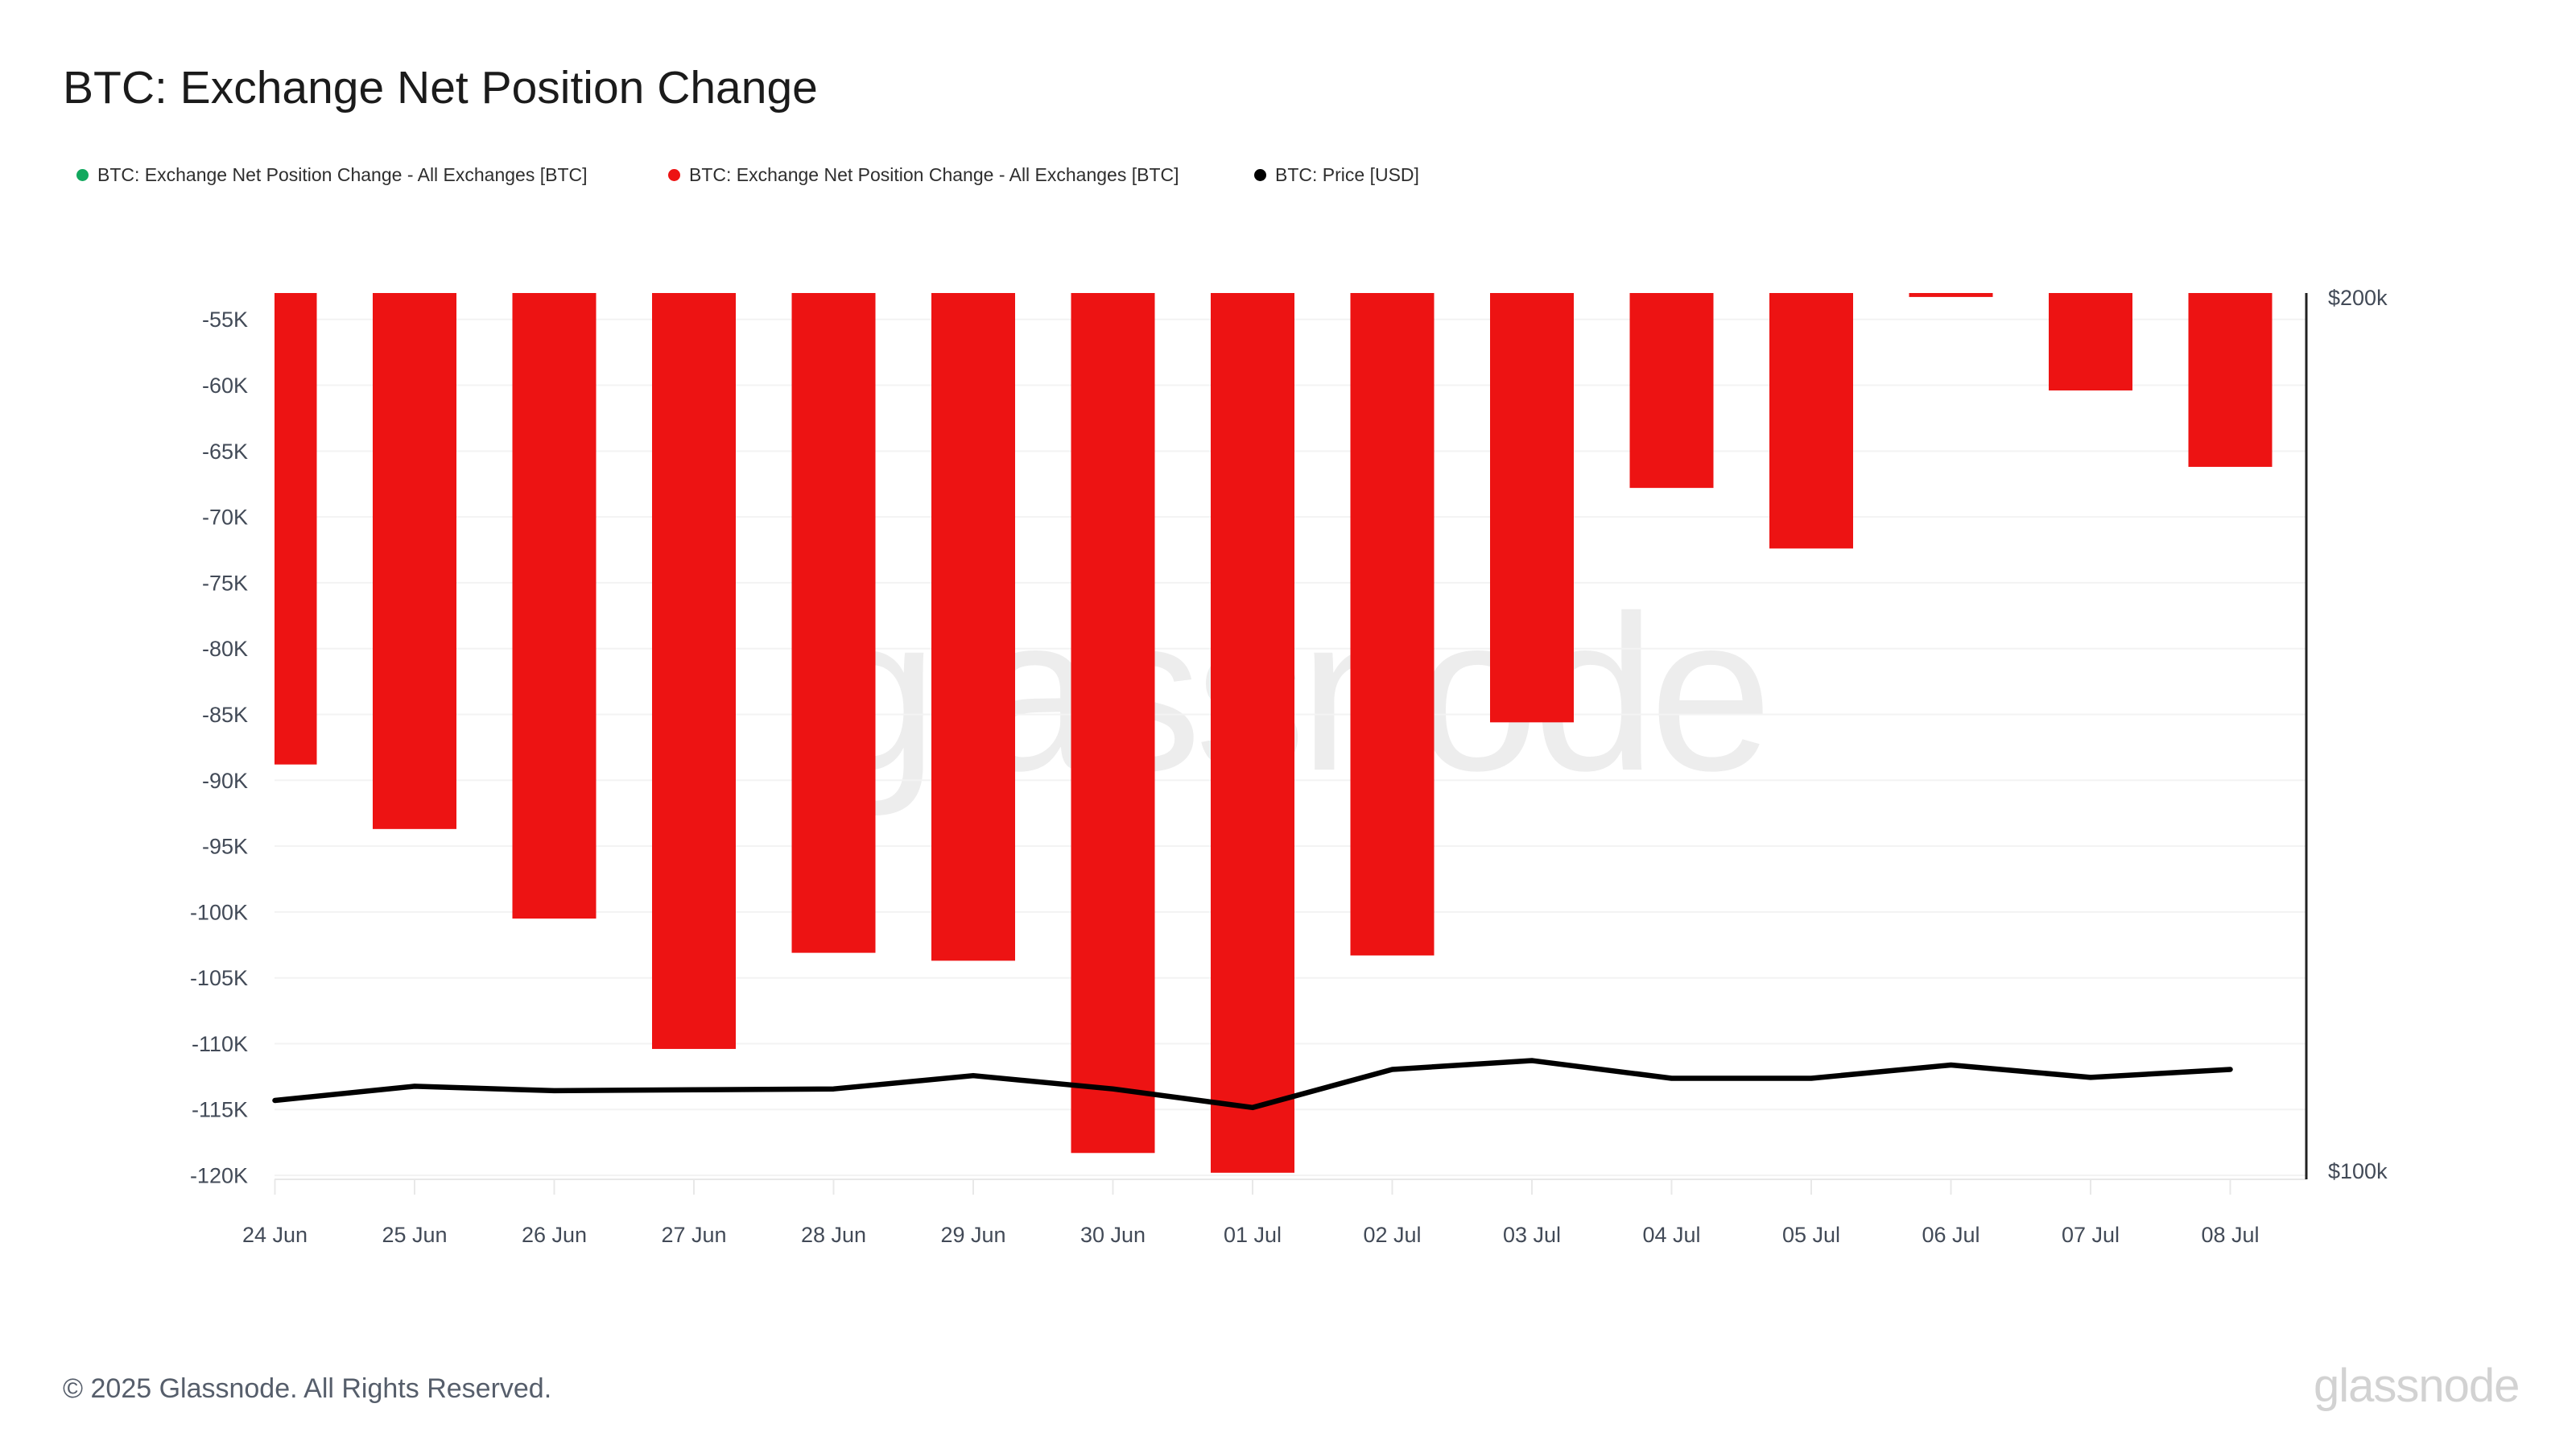 This screenshot has width=2576, height=1449. I want to click on y-axis-tick-label: -55K, so click(225, 320).